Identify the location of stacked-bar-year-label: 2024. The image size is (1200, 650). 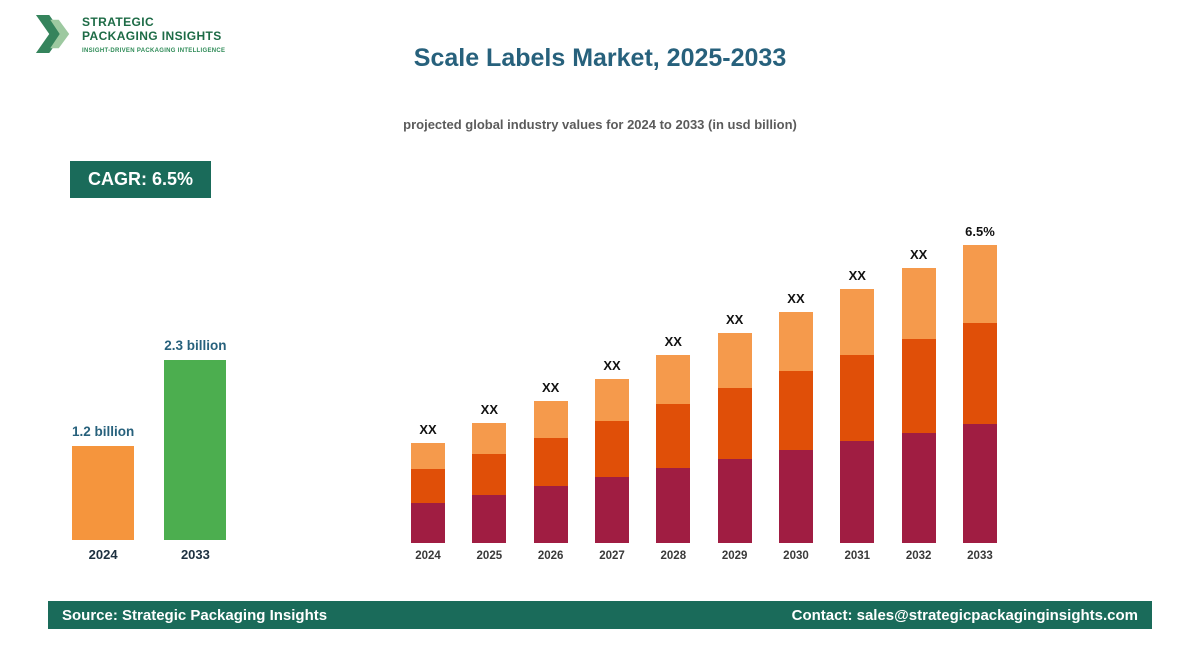
(428, 556).